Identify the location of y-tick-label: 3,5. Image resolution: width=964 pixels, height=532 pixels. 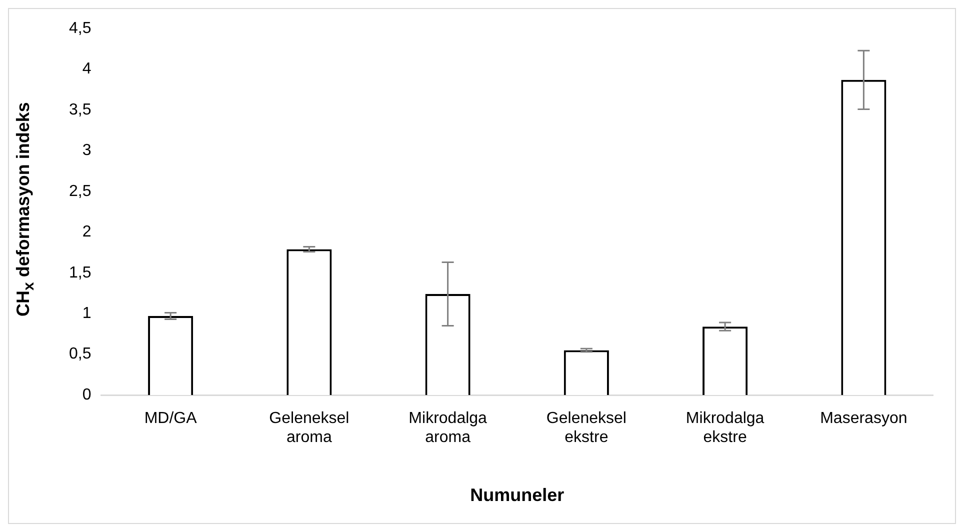
(80, 109).